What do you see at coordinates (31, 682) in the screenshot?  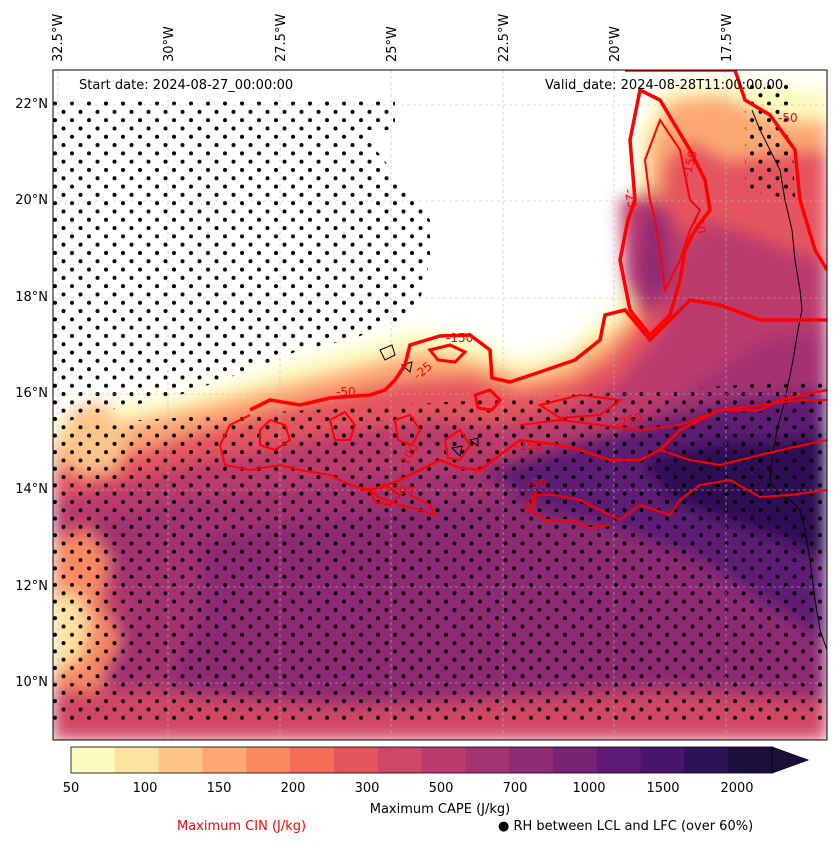 I see `lat-label: 10°N` at bounding box center [31, 682].